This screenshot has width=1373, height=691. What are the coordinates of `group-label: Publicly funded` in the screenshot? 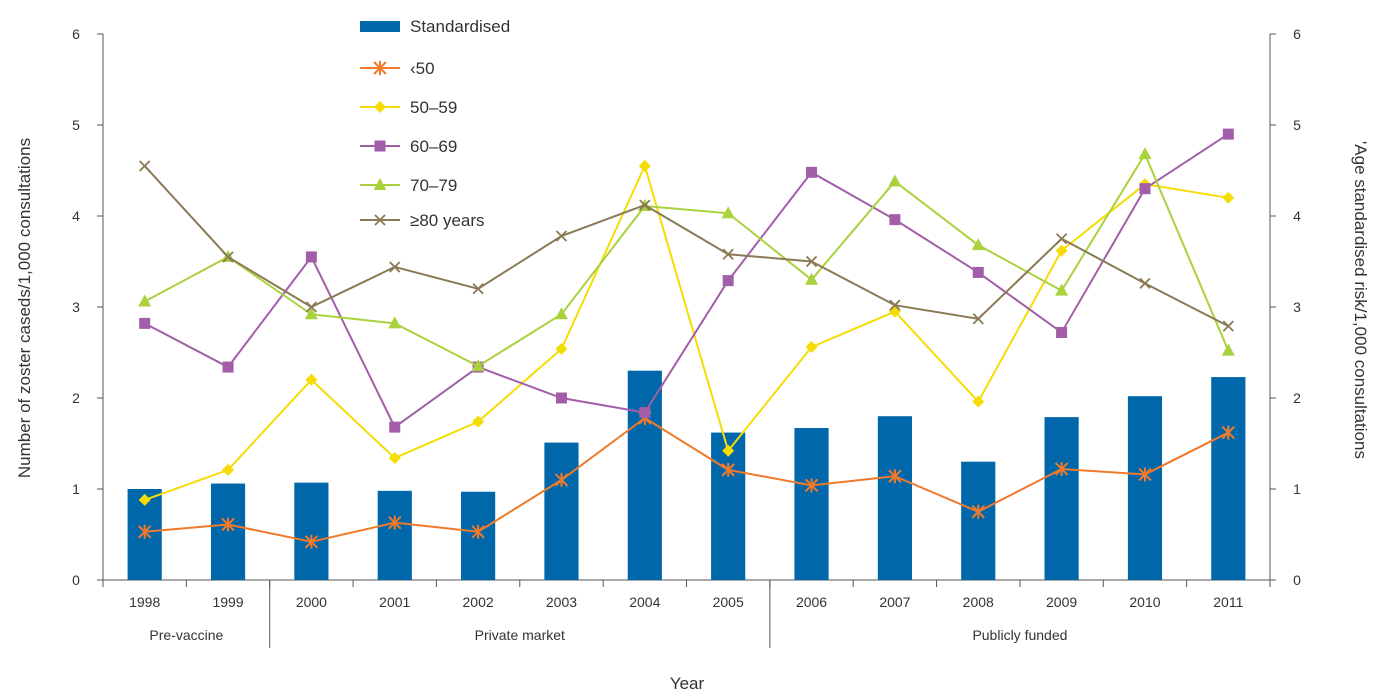 It's located at (1019, 635).